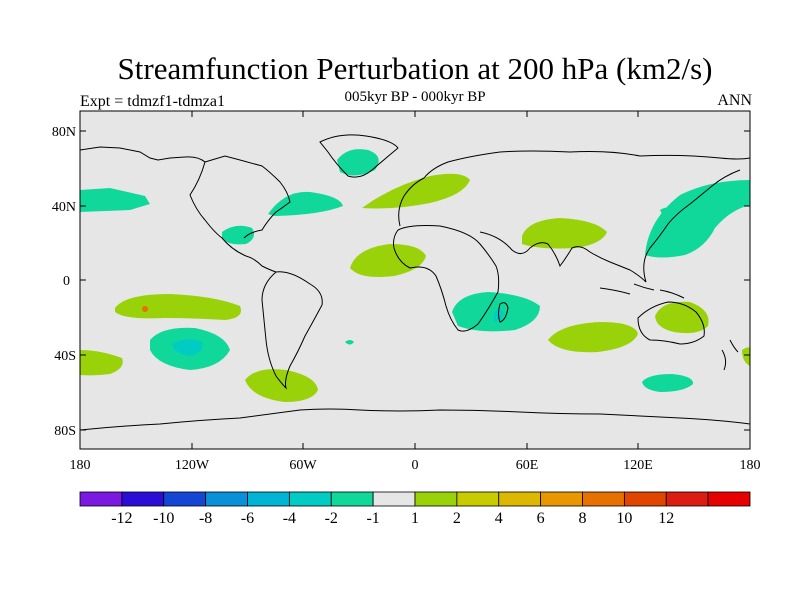 This screenshot has height=600, width=800. Describe the element at coordinates (499, 518) in the screenshot. I see `colorbar-label: 4` at that location.